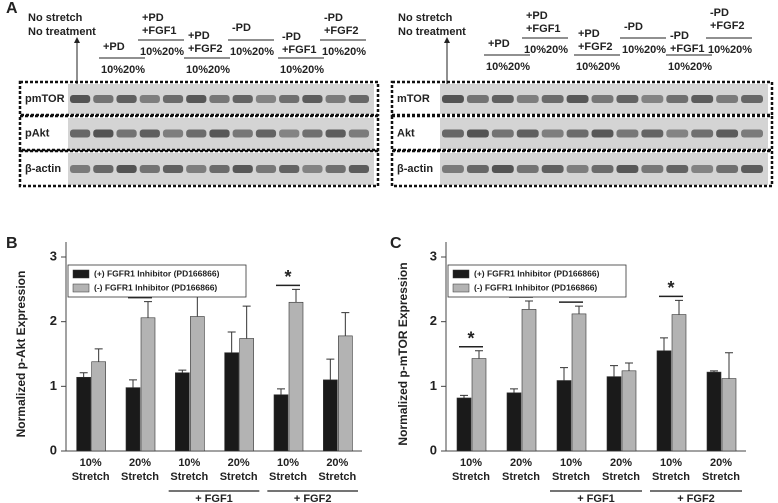 Image resolution: width=778 pixels, height=503 pixels. What do you see at coordinates (403, 353) in the screenshot?
I see `y-axis-label: Normalized p-mTOR Expression` at bounding box center [403, 353].